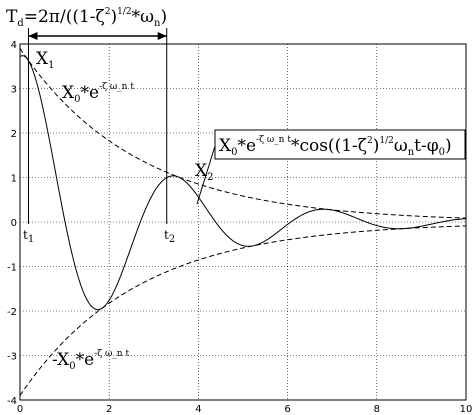  What do you see at coordinates (12, 312) in the screenshot?
I see `y-tick-label: -2` at bounding box center [12, 312].